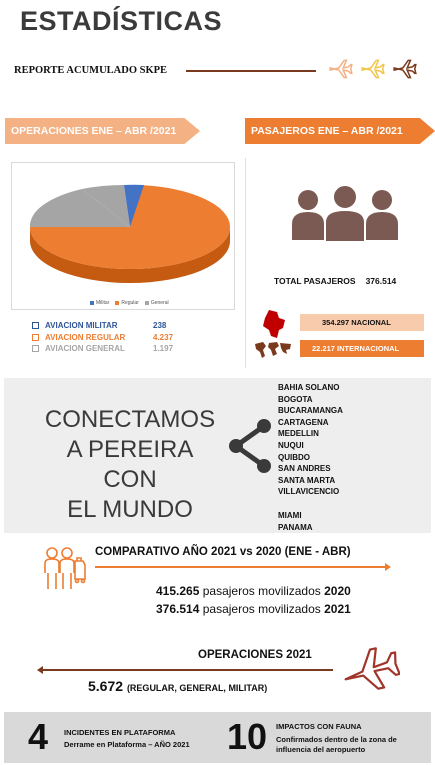 The image size is (435, 765). I want to click on pie-slice-militar, so click(134, 205).